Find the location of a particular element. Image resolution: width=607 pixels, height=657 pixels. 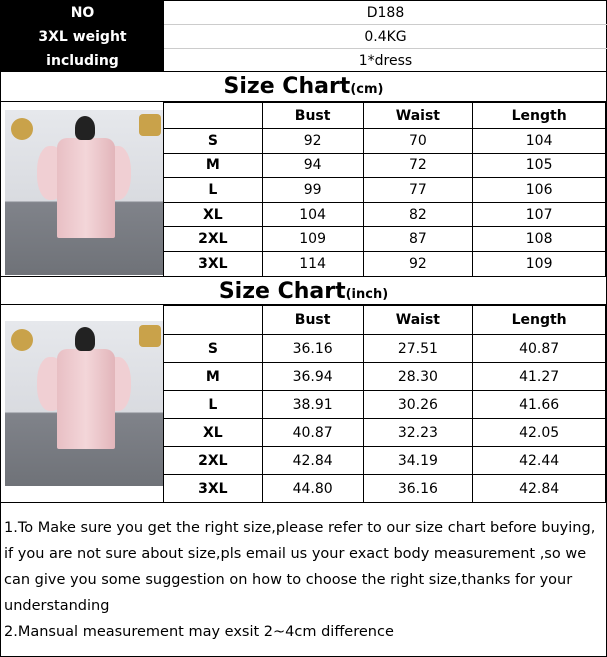

value-cell: 38.91 is located at coordinates (312, 404).